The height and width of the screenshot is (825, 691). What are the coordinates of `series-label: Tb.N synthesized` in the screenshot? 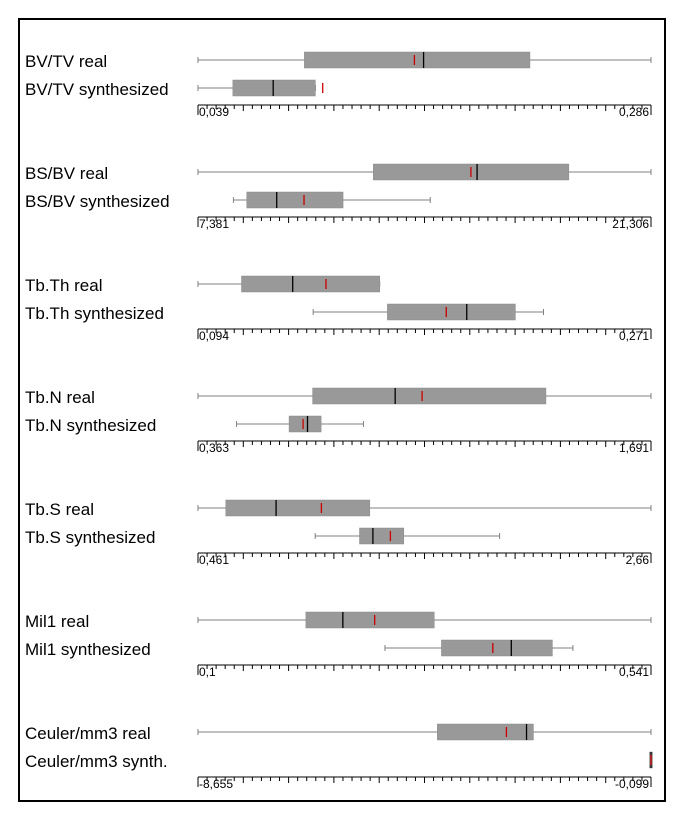 It's located at (90, 425).